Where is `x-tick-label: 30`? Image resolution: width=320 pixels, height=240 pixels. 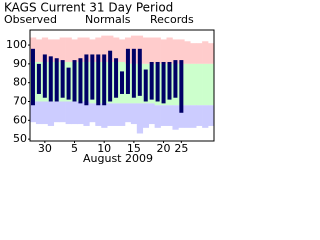 x-tick-label: 30 is located at coordinates (45, 148).